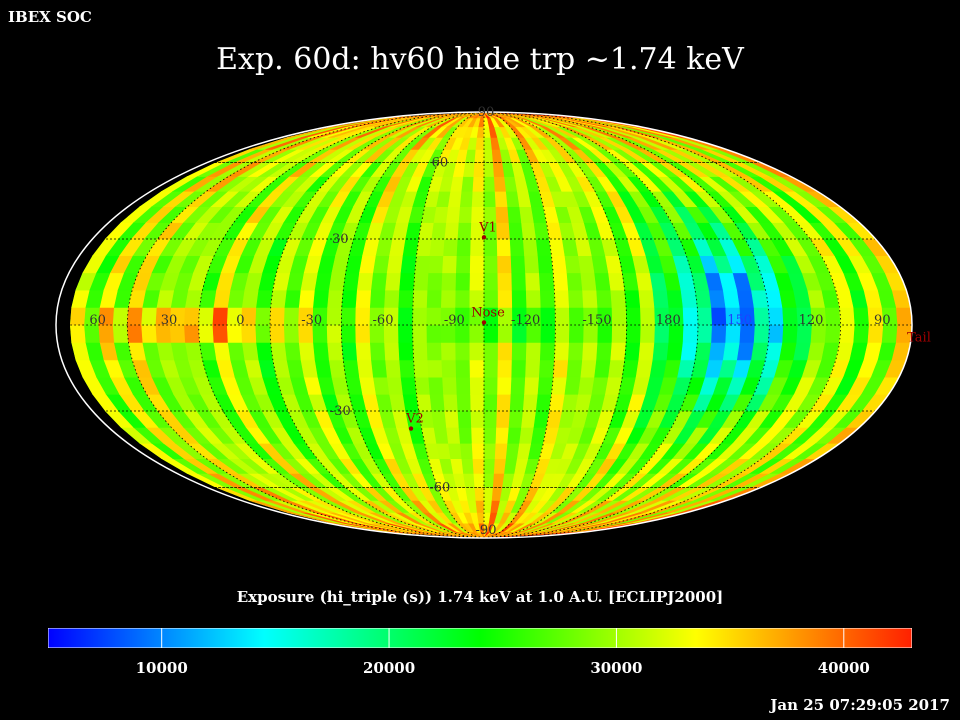  Describe the element at coordinates (50, 17) in the screenshot. I see `corner-label: IBEX SOC` at that location.